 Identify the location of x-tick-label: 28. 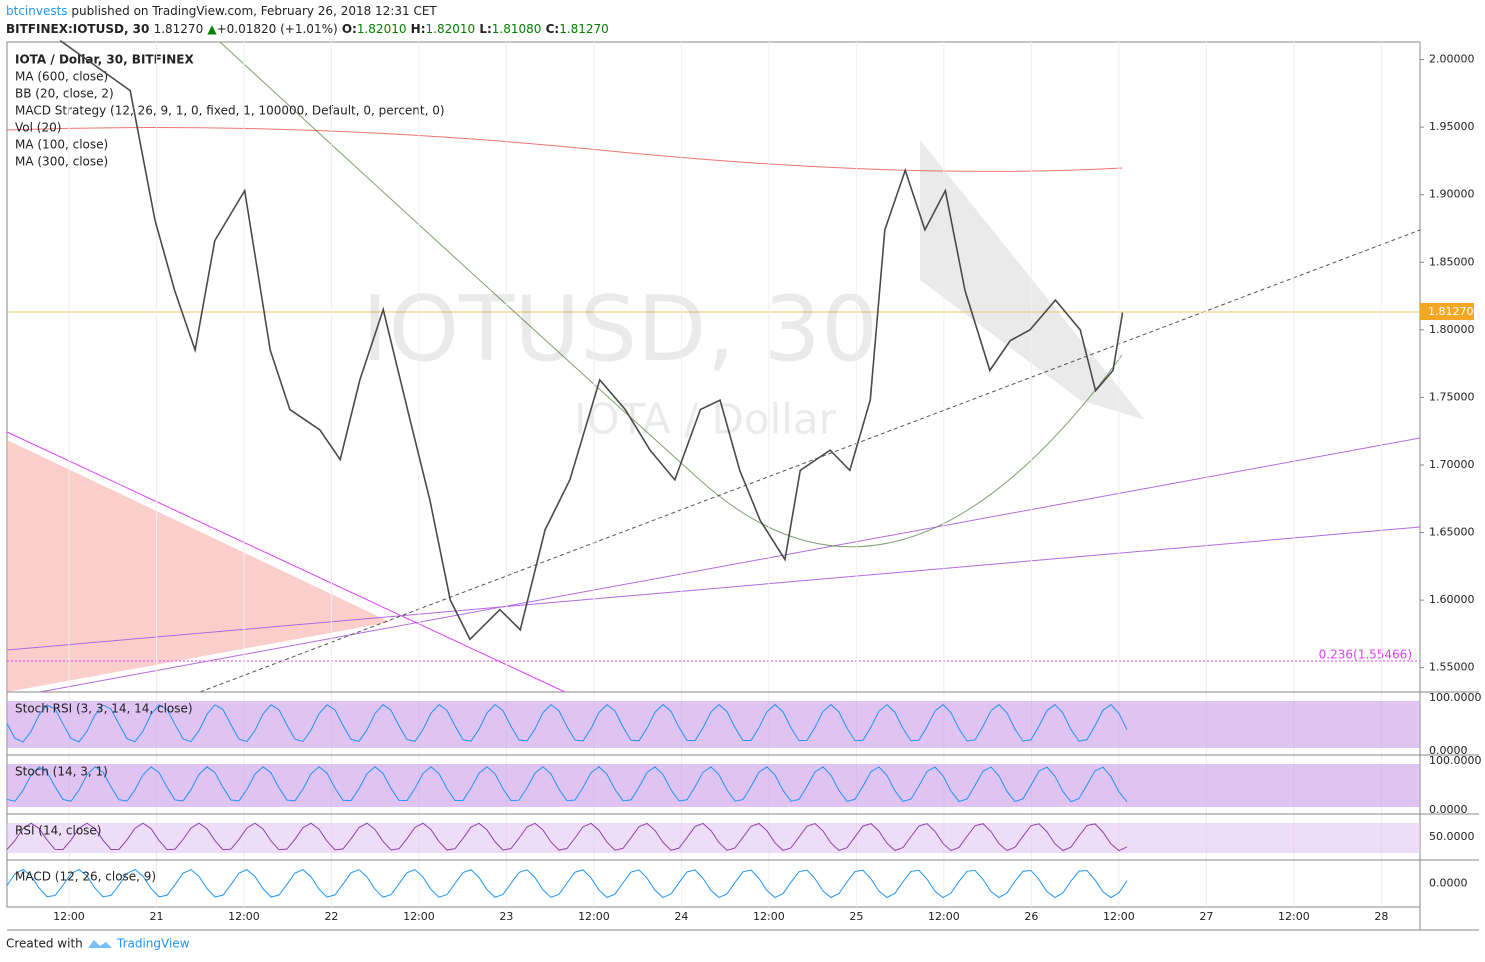
(1381, 916).